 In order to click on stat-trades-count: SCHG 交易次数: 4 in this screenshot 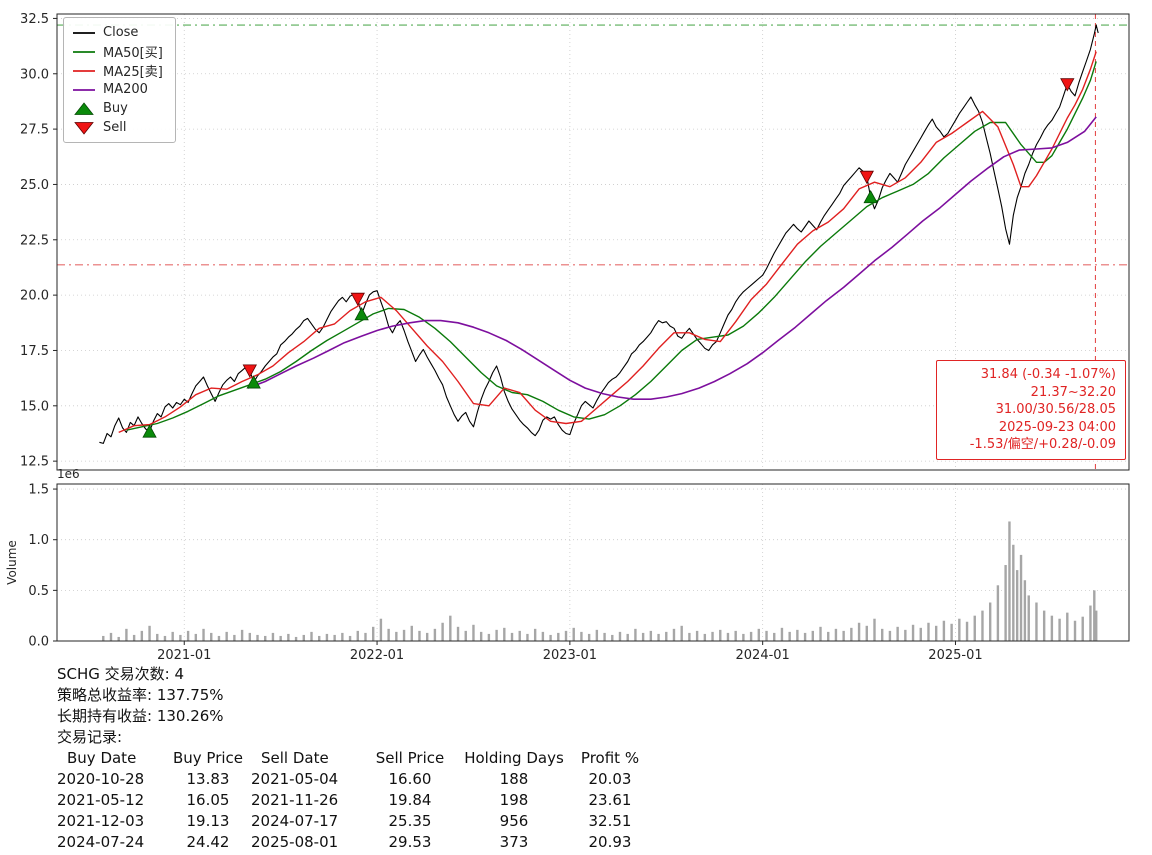, I will do `click(121, 674)`.